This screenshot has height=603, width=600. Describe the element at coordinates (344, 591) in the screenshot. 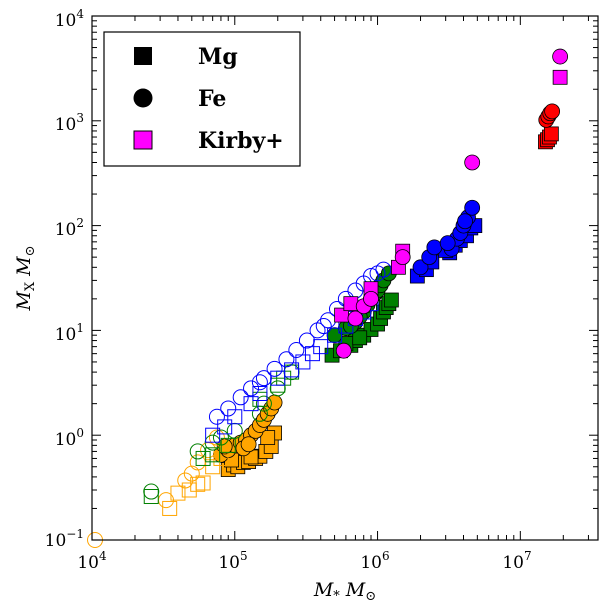

I see `x-axis-title: M* M⊙` at that location.